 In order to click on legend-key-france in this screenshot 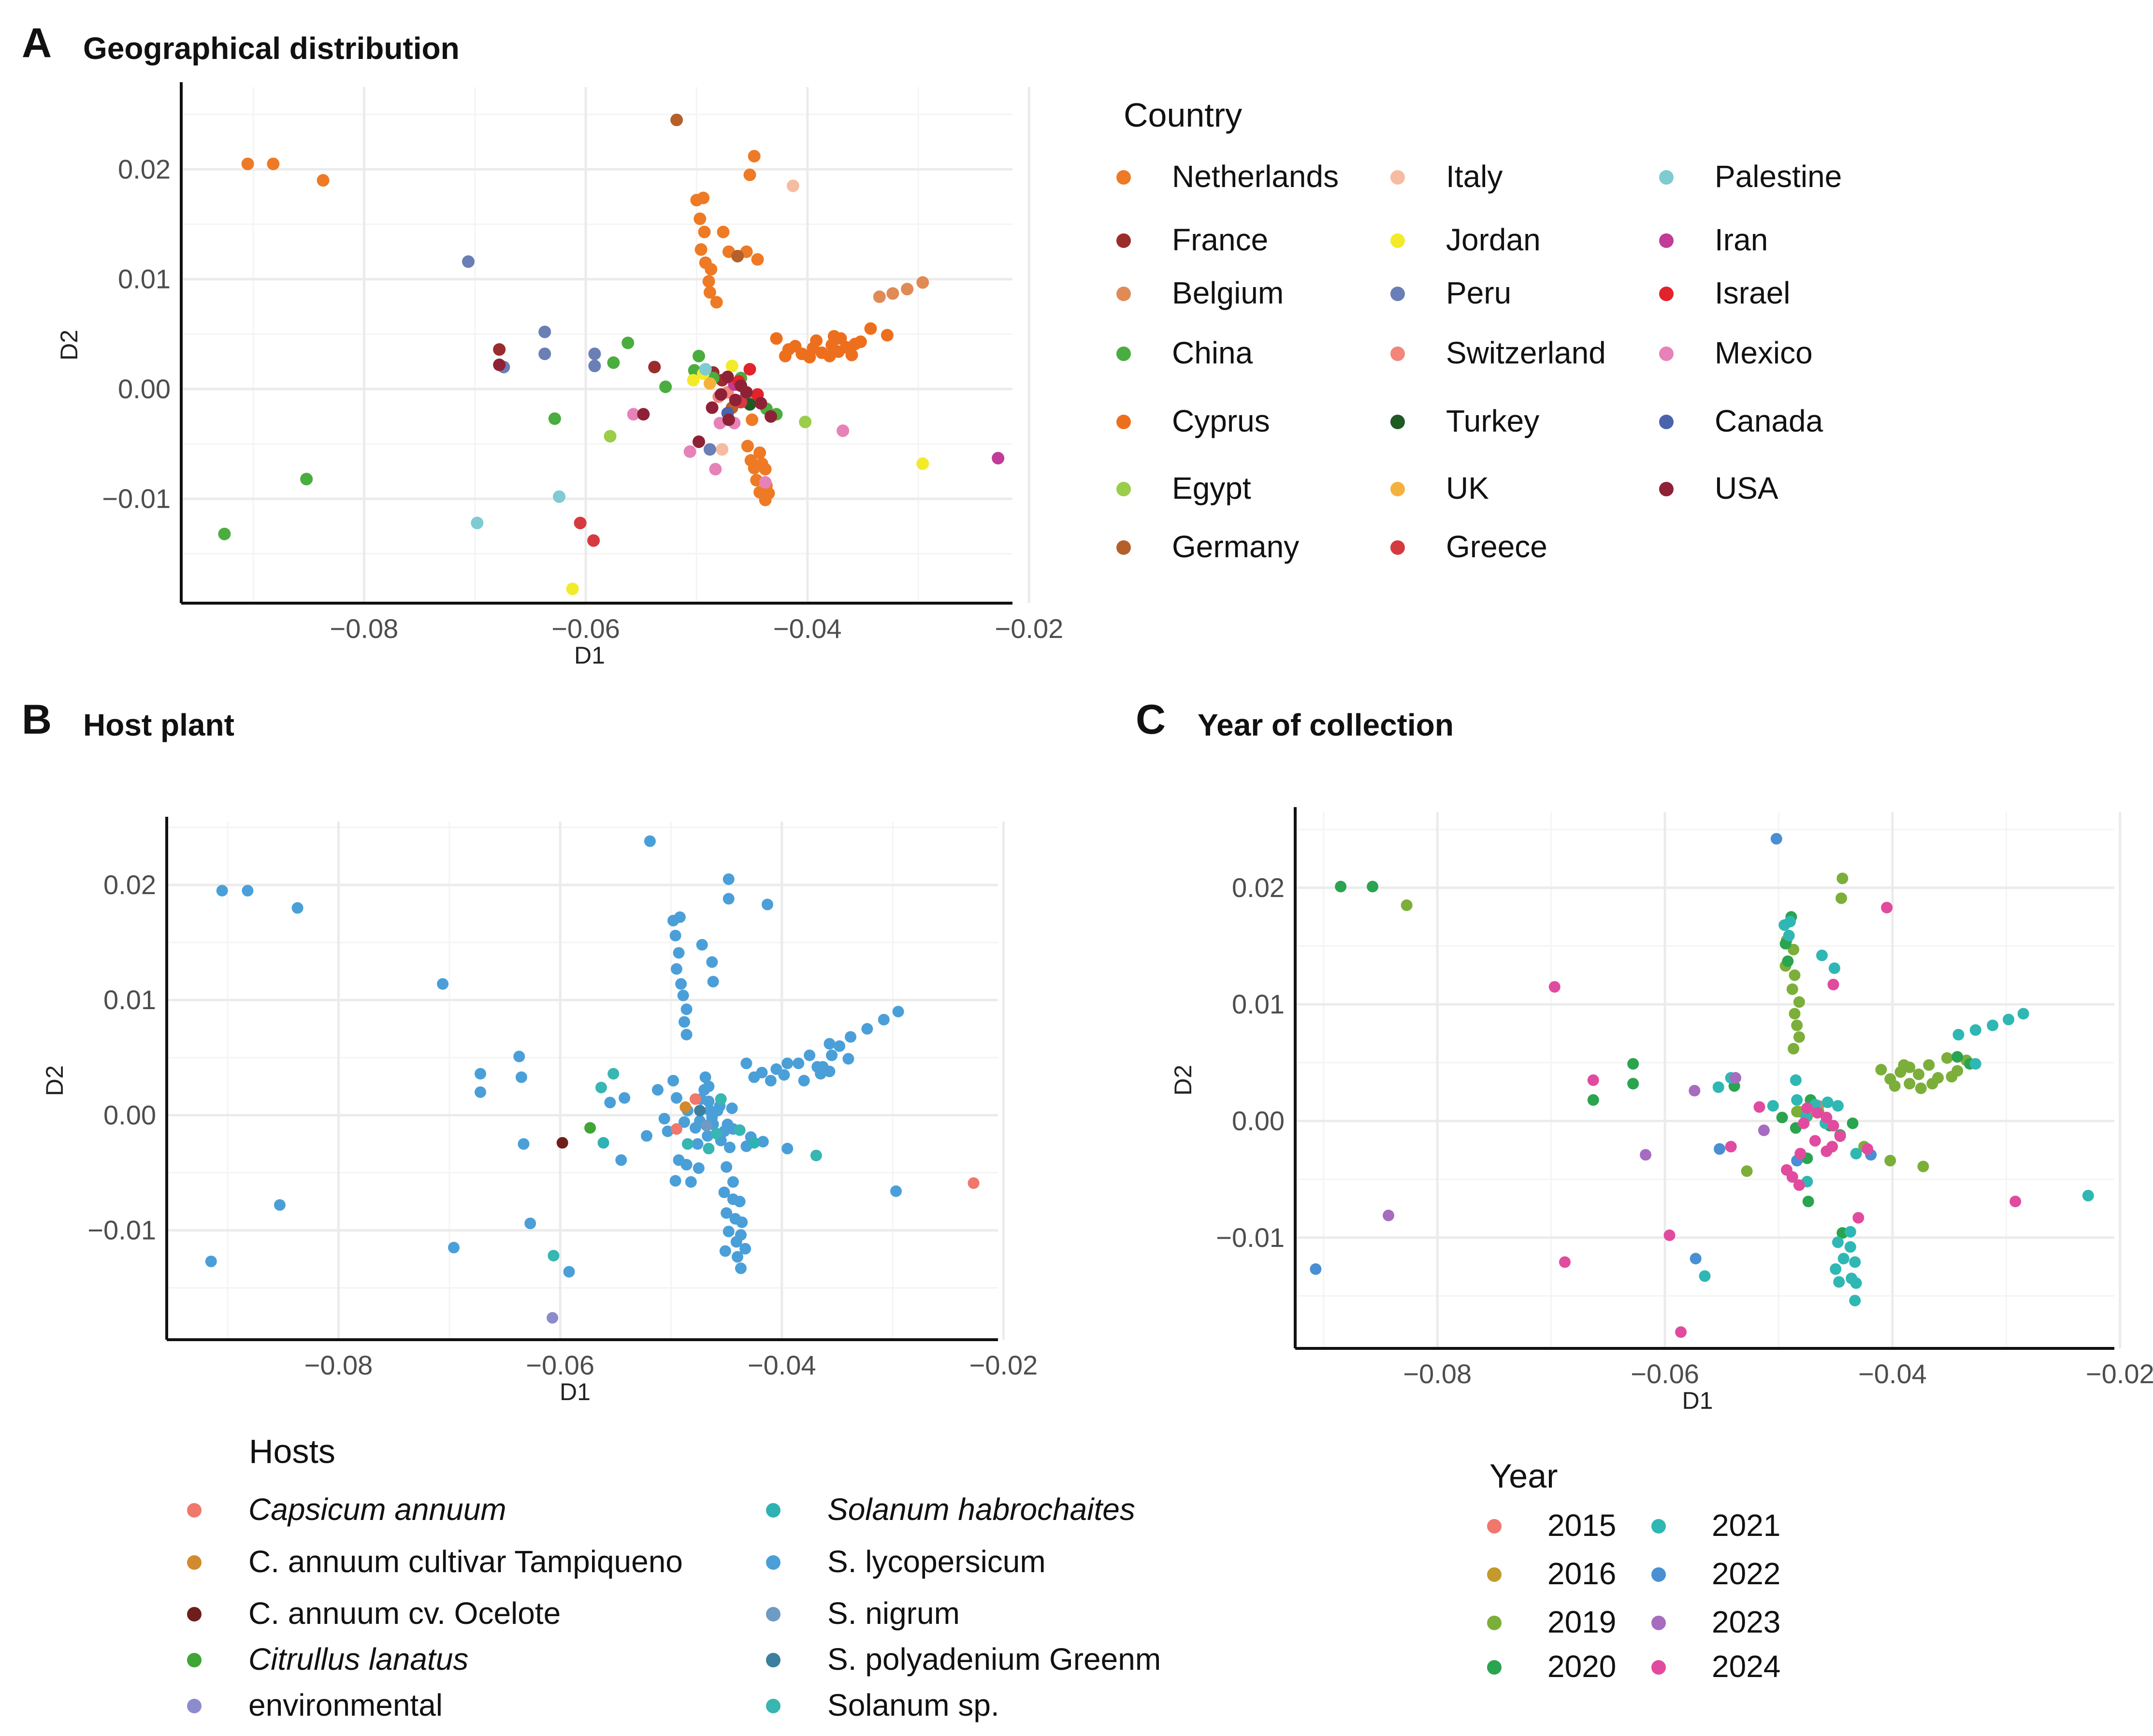, I will do `click(1124, 240)`.